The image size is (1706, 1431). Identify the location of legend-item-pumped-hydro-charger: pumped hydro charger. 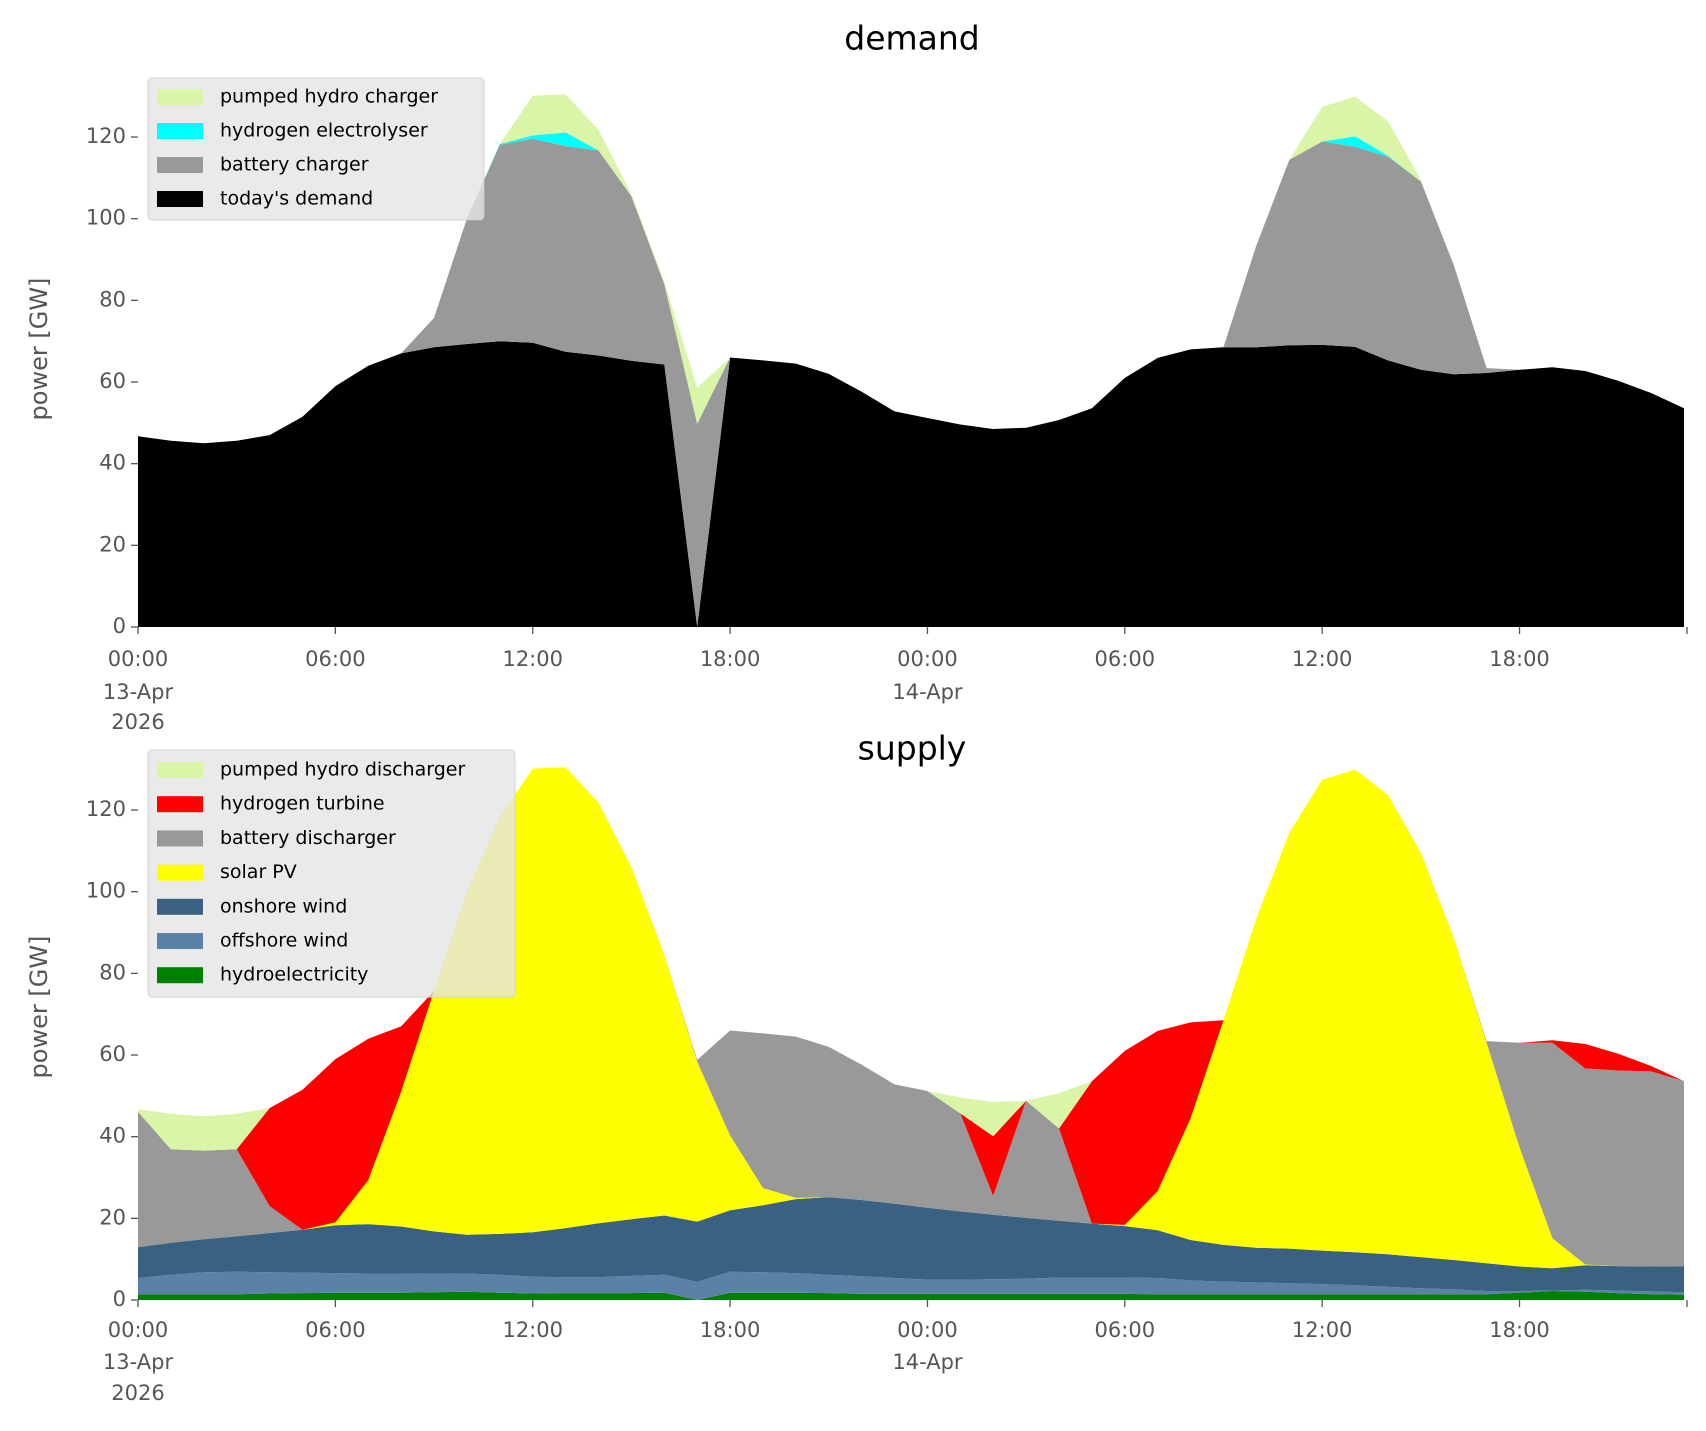
(297, 97).